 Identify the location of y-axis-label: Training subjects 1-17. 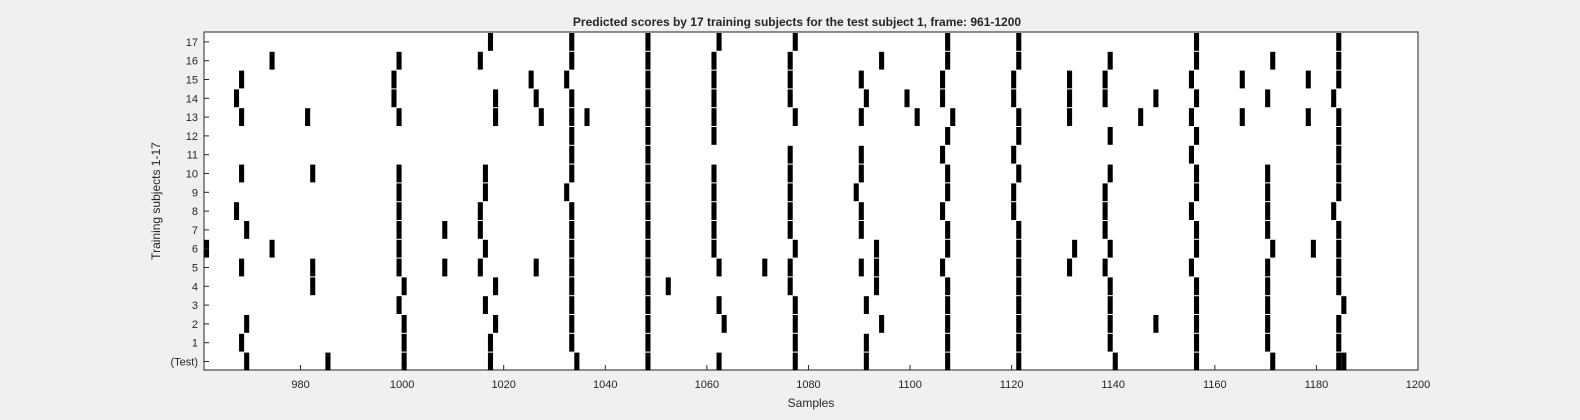
(156, 201).